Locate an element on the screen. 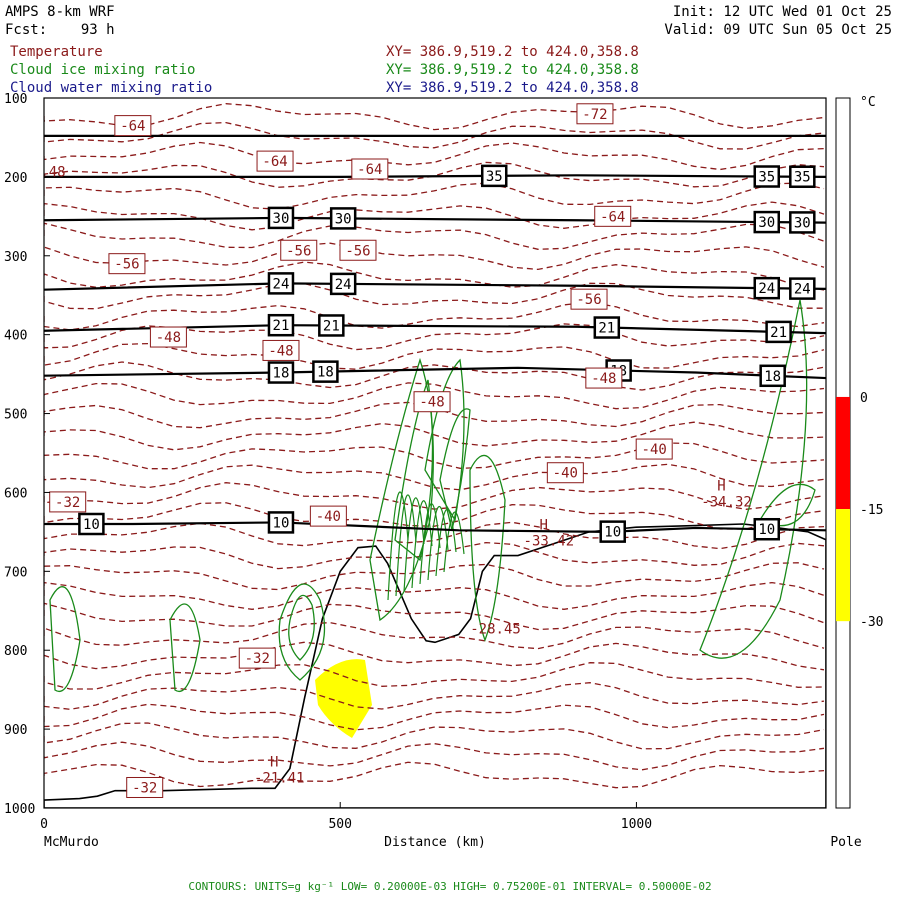 The image size is (900, 900). temperature-label: -64 is located at coordinates (369, 170).